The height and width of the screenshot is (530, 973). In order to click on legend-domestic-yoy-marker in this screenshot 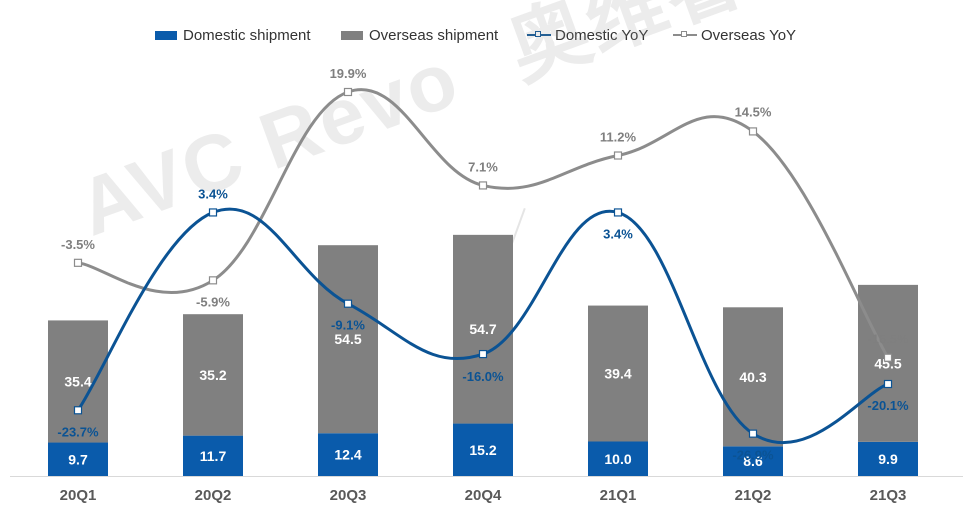, I will do `click(539, 35)`.